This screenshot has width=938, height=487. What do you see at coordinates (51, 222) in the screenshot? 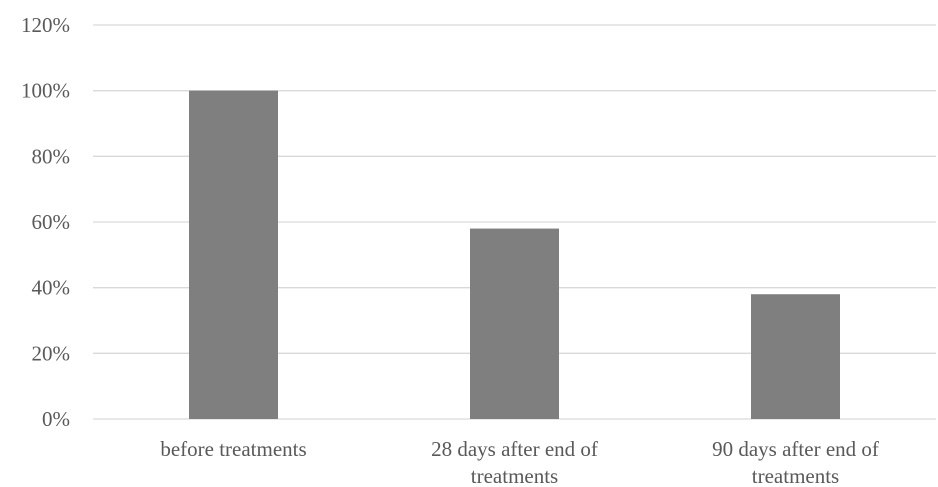
I see `y-tick-label: 60%` at bounding box center [51, 222].